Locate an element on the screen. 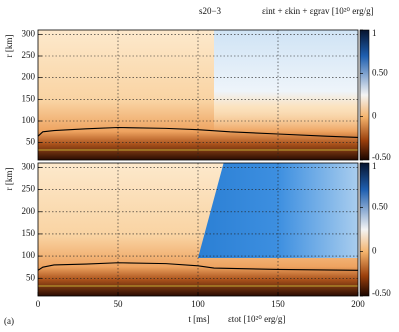 The height and width of the screenshot is (332, 399). x-axis-label: t [ms] is located at coordinates (198, 319).